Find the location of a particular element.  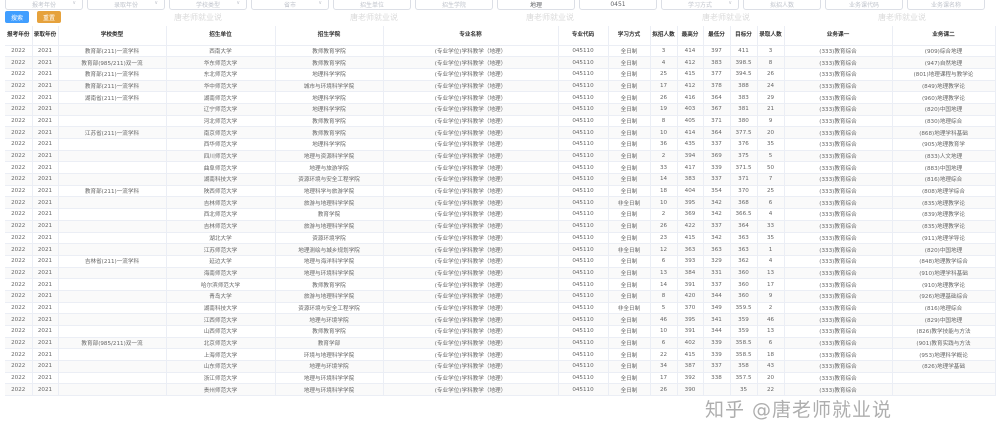

table-cell: 地理科学学院 is located at coordinates (329, 74).